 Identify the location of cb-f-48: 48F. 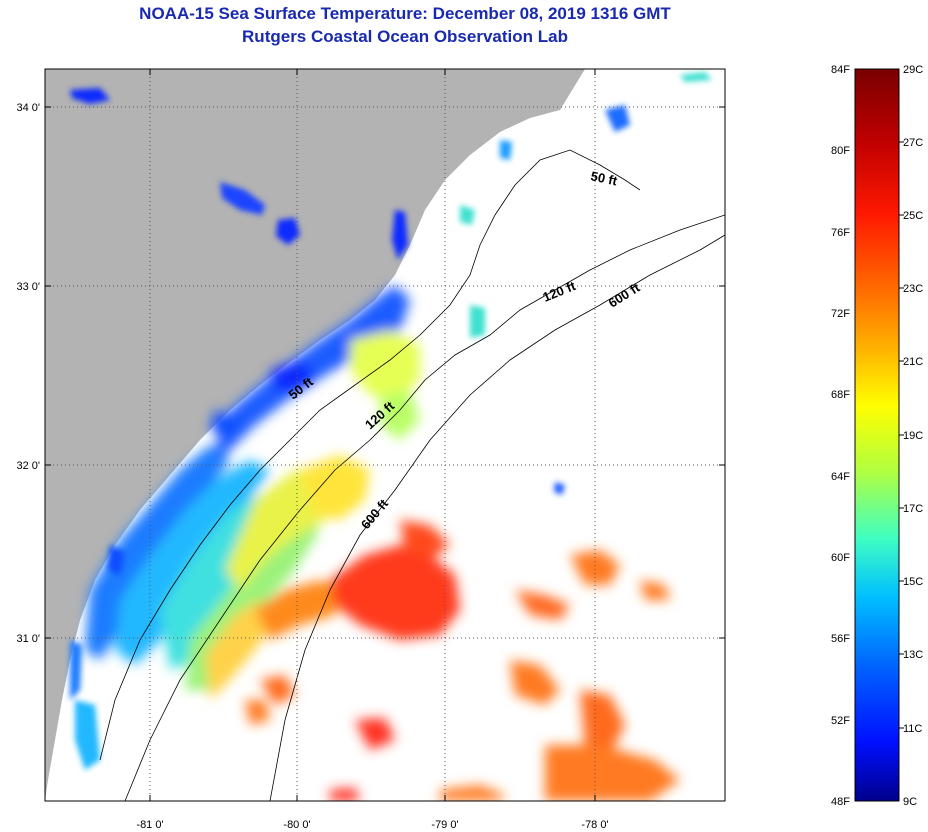
(840, 802).